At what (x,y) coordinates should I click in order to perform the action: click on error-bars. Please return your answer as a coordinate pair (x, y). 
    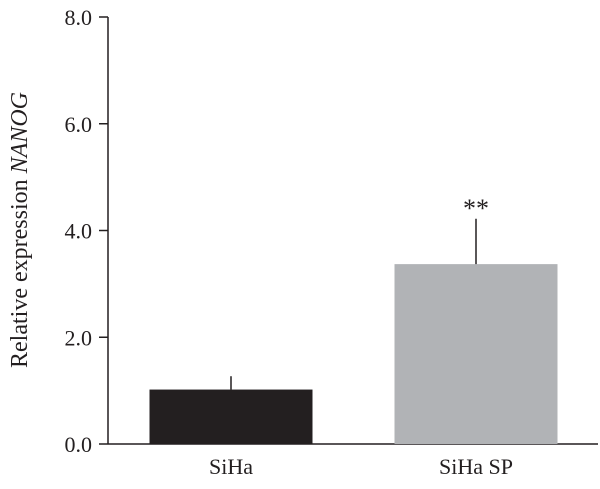
    Looking at the image, I should click on (353, 304).